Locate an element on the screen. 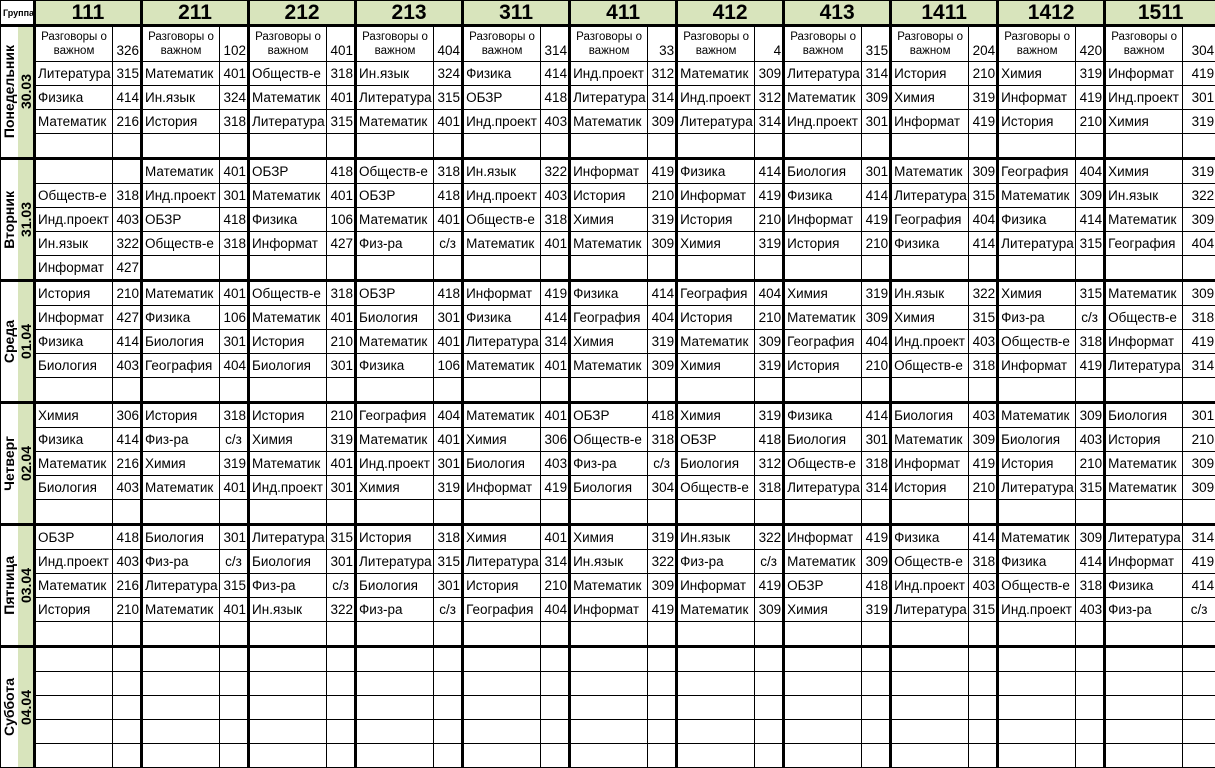 The image size is (1215, 768). subject-cell: Биология is located at coordinates (823, 171).